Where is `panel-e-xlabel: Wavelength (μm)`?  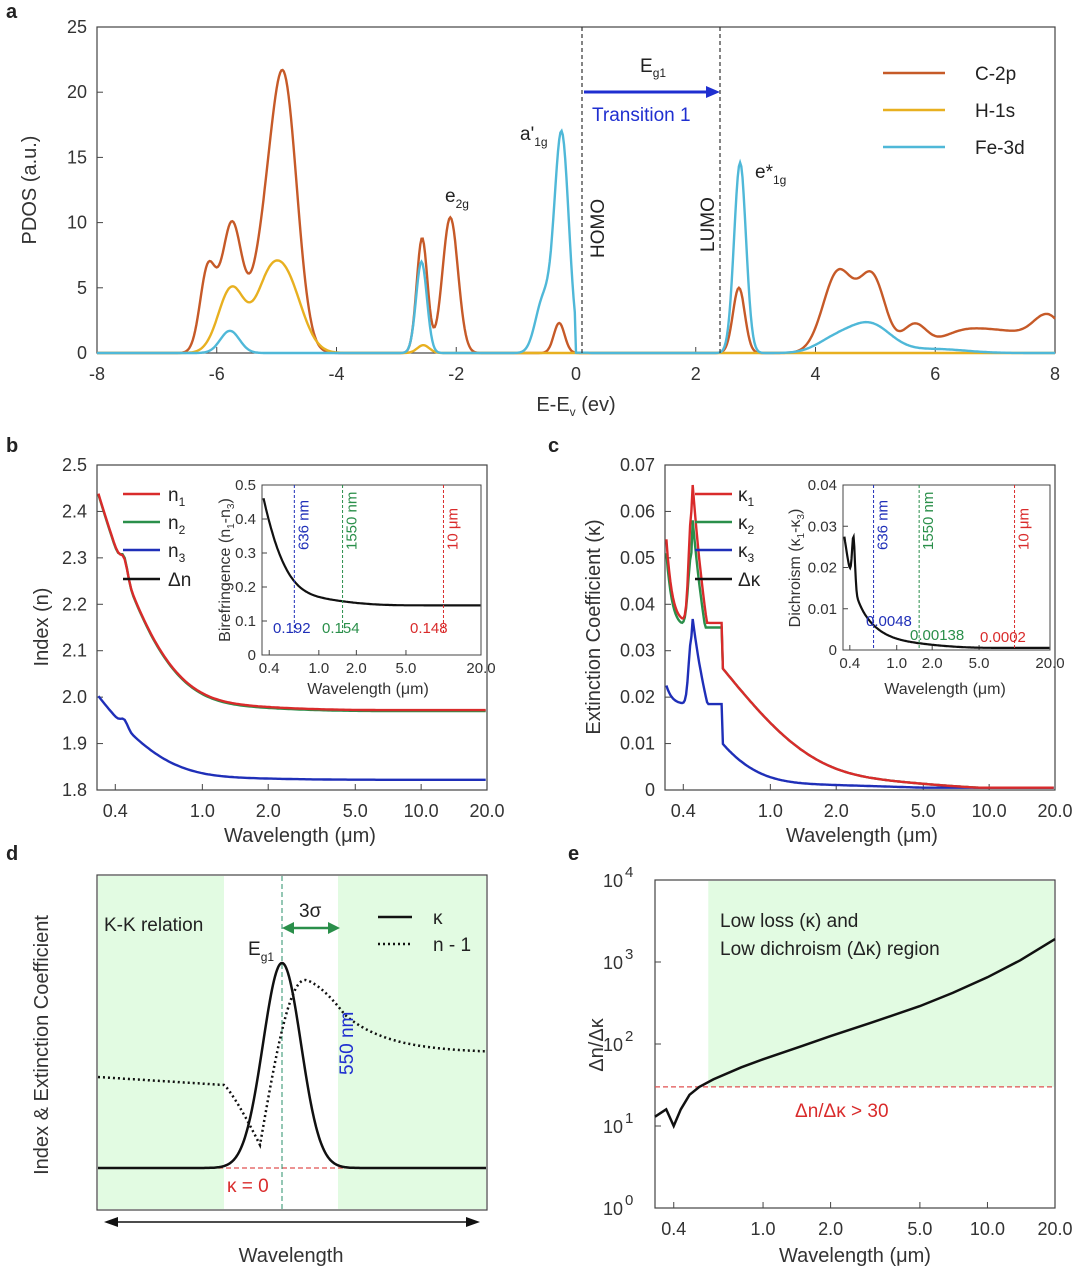
panel-e-xlabel: Wavelength (μm) is located at coordinates (855, 1256).